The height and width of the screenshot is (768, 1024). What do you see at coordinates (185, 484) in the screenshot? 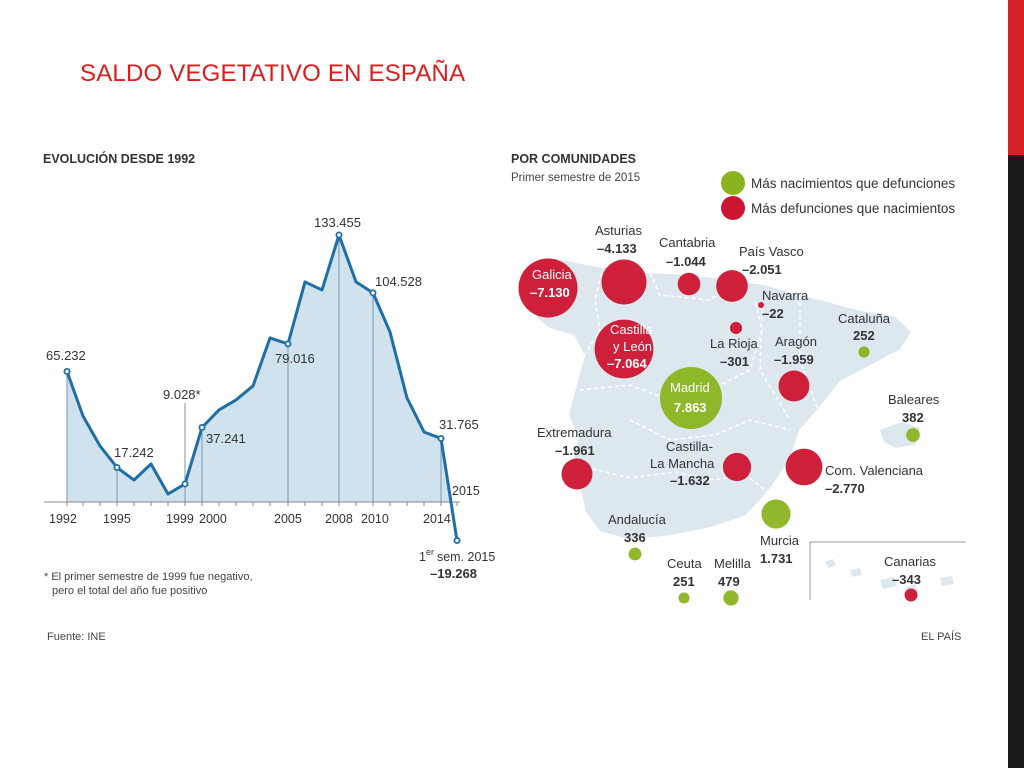
I see `point-1999` at bounding box center [185, 484].